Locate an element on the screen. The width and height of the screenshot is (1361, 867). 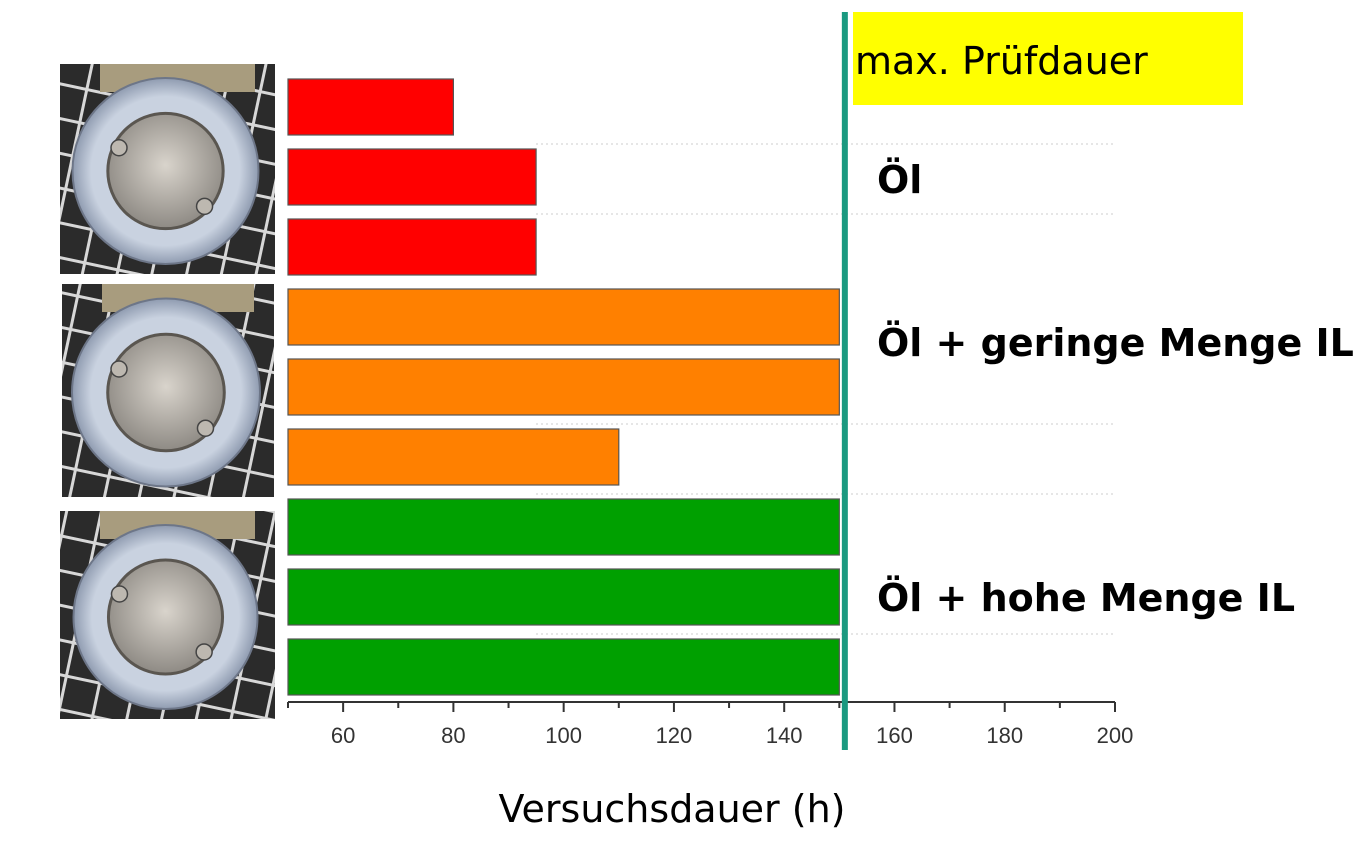
low-il-sample-photo is located at coordinates (168, 390).